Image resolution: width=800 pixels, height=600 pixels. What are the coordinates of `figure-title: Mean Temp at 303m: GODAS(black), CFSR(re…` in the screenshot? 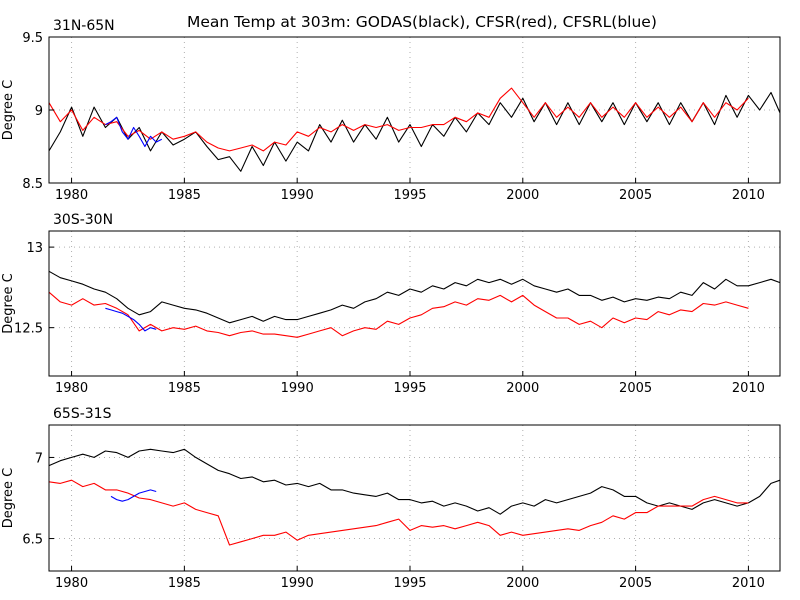 It's located at (422, 22).